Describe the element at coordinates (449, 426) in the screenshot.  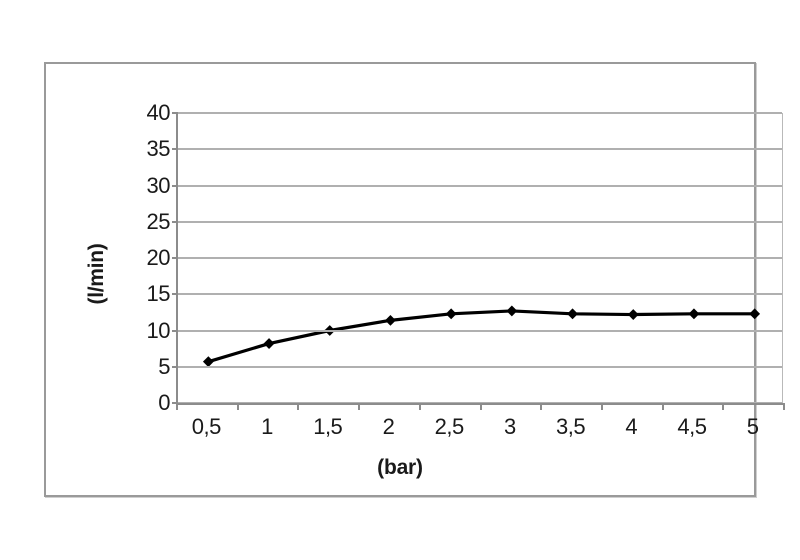
I see `x-tick-label-4: 2,5` at that location.